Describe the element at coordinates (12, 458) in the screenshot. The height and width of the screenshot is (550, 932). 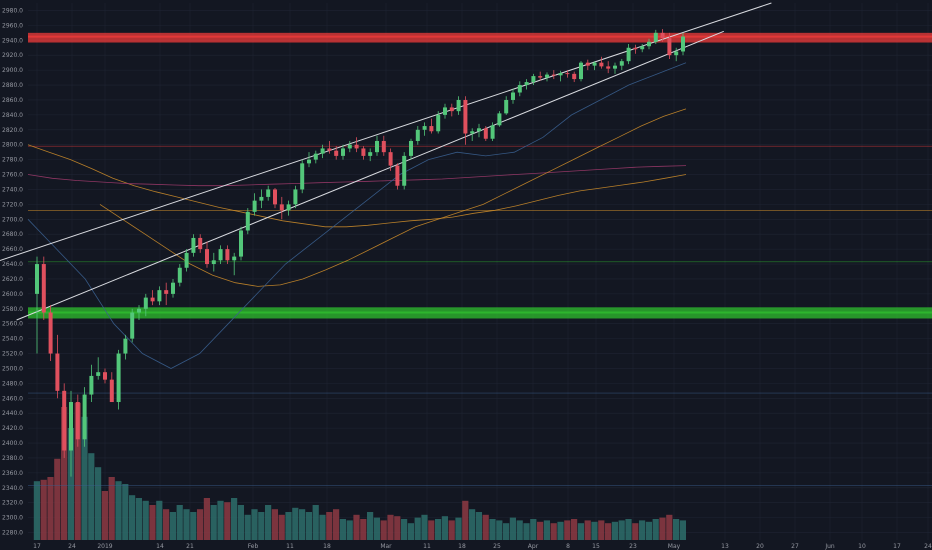
I see `y-tick-label: 2380.0` at that location.